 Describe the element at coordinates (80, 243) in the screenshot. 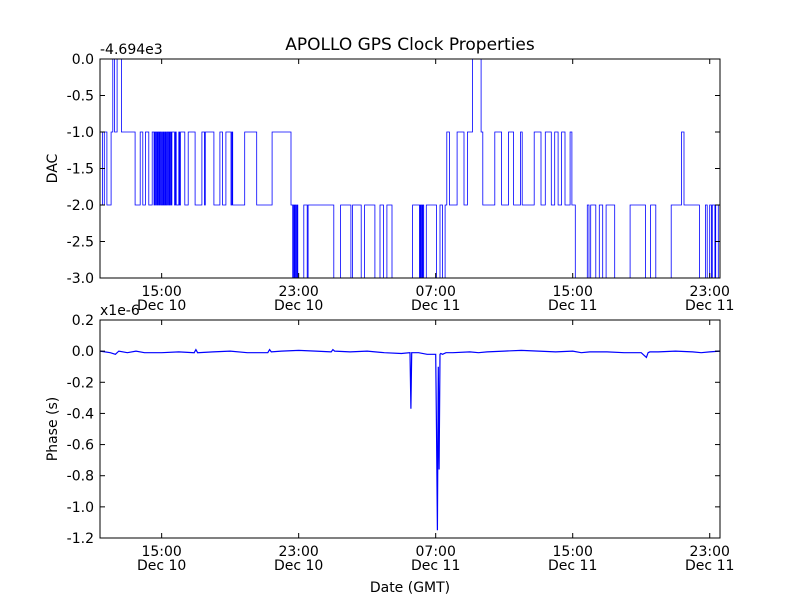

I see `y-tick-label: -2.5` at that location.